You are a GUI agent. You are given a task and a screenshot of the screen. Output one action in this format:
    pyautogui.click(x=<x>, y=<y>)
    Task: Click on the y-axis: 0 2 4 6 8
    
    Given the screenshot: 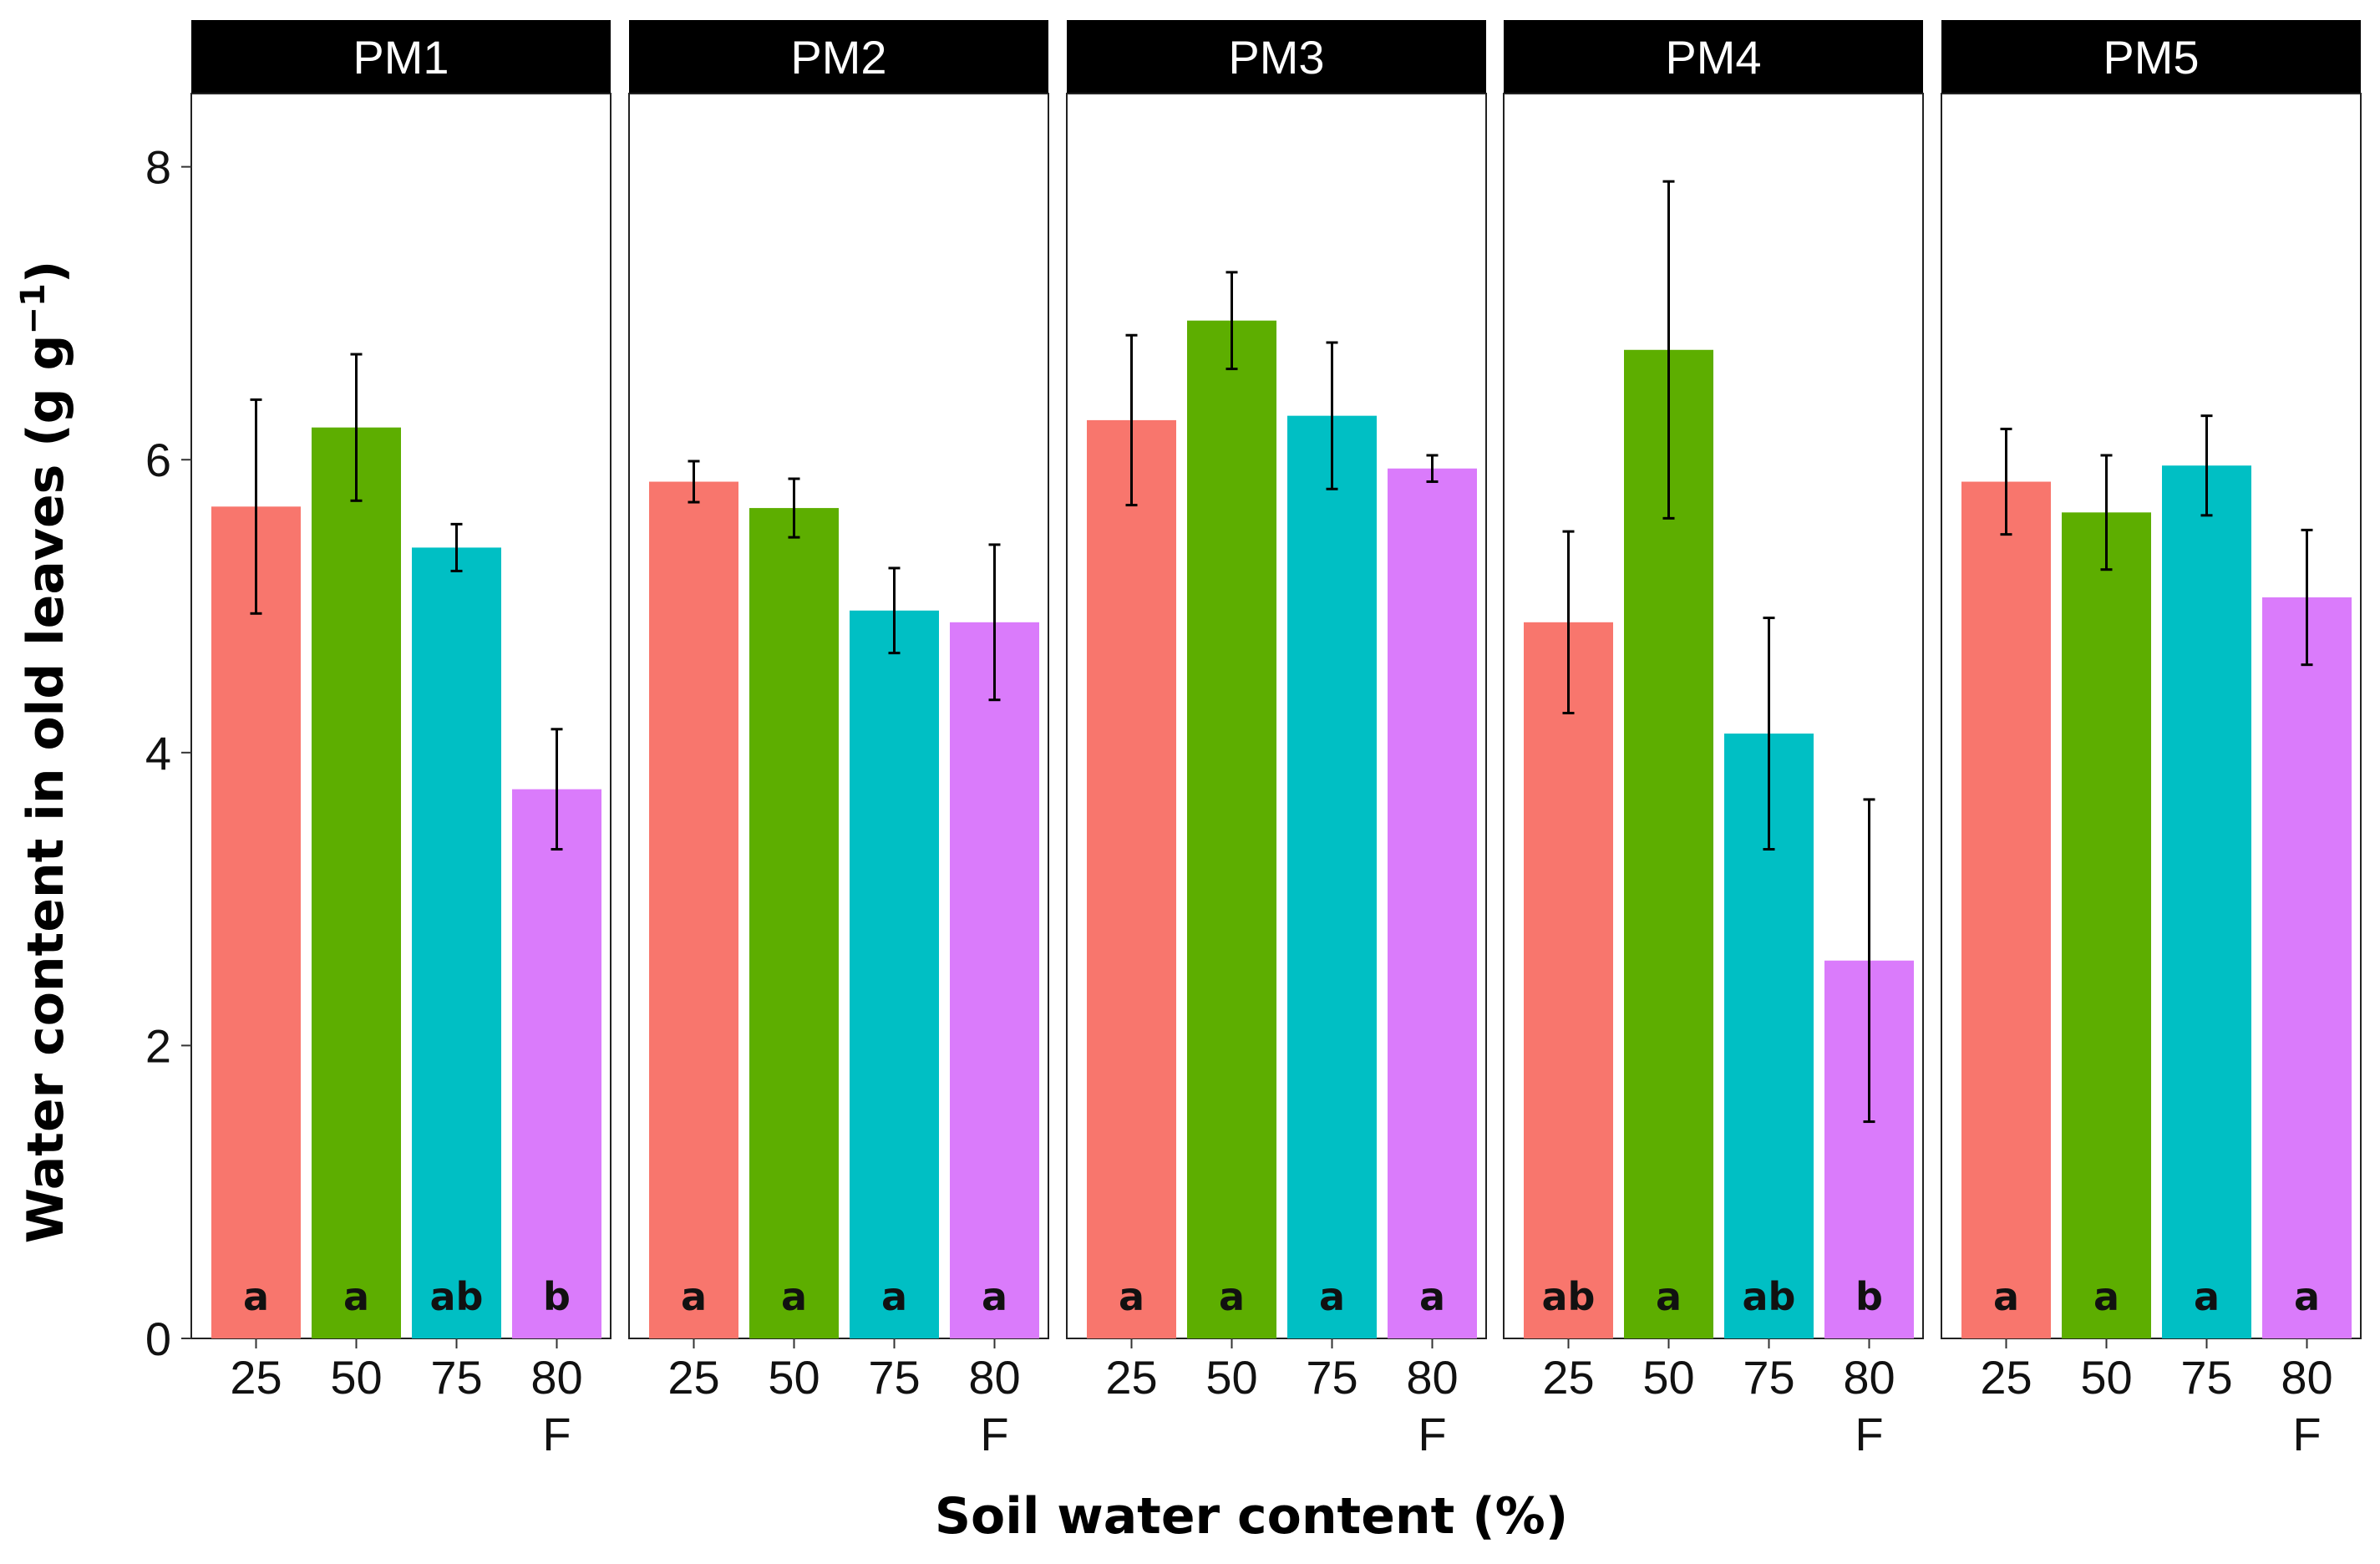 What is the action you would take?
    pyautogui.click(x=168, y=753)
    